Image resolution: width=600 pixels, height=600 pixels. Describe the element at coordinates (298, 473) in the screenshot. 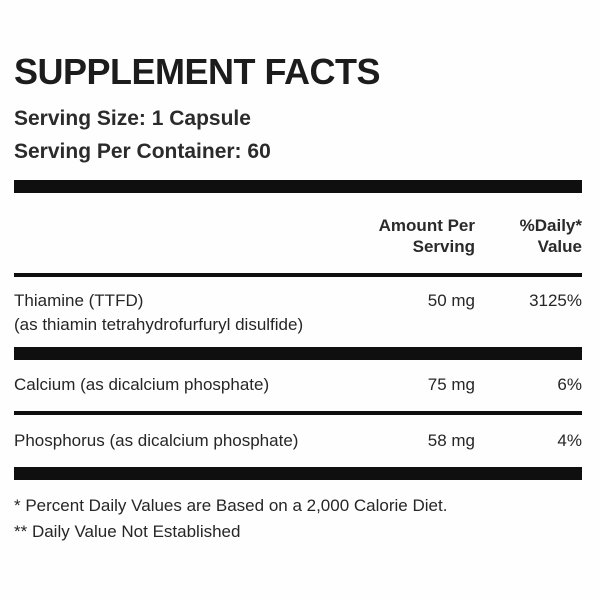

I see `divider-thick-bottom` at that location.